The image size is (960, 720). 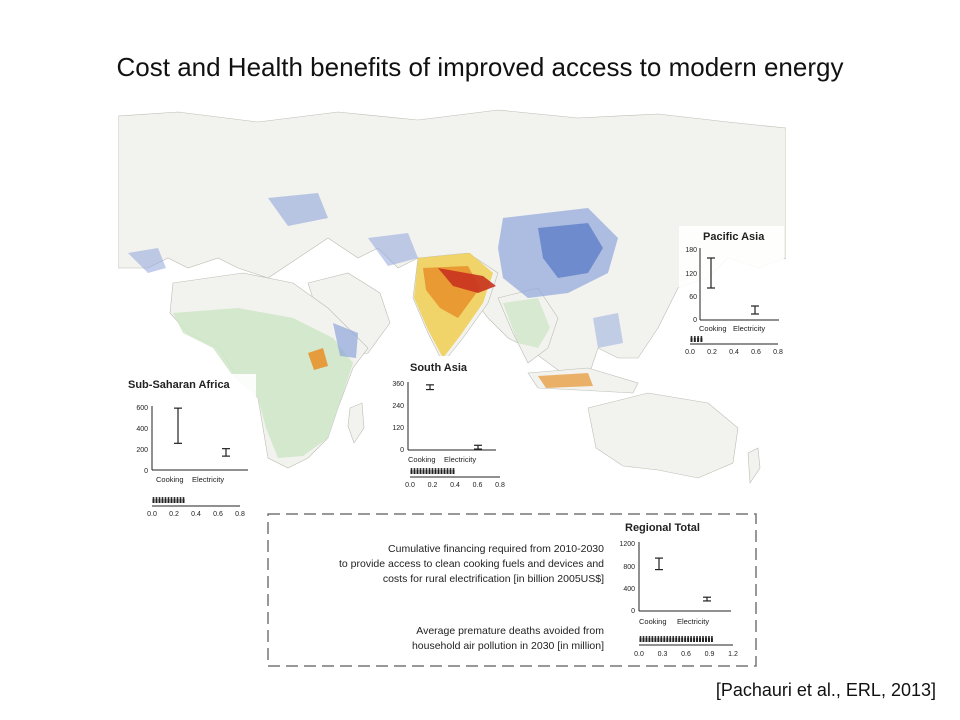 I want to click on islands-orange, so click(x=565, y=380).